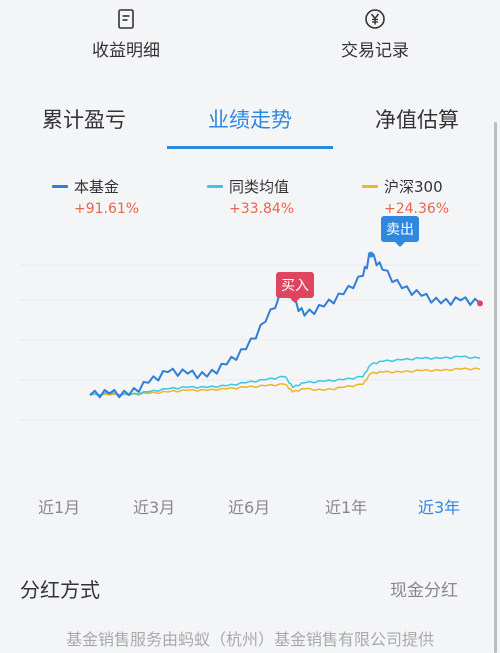 This screenshot has width=500, height=653. Describe the element at coordinates (413, 187) in the screenshot. I see `legend-hs300-name: 沪深300` at that location.